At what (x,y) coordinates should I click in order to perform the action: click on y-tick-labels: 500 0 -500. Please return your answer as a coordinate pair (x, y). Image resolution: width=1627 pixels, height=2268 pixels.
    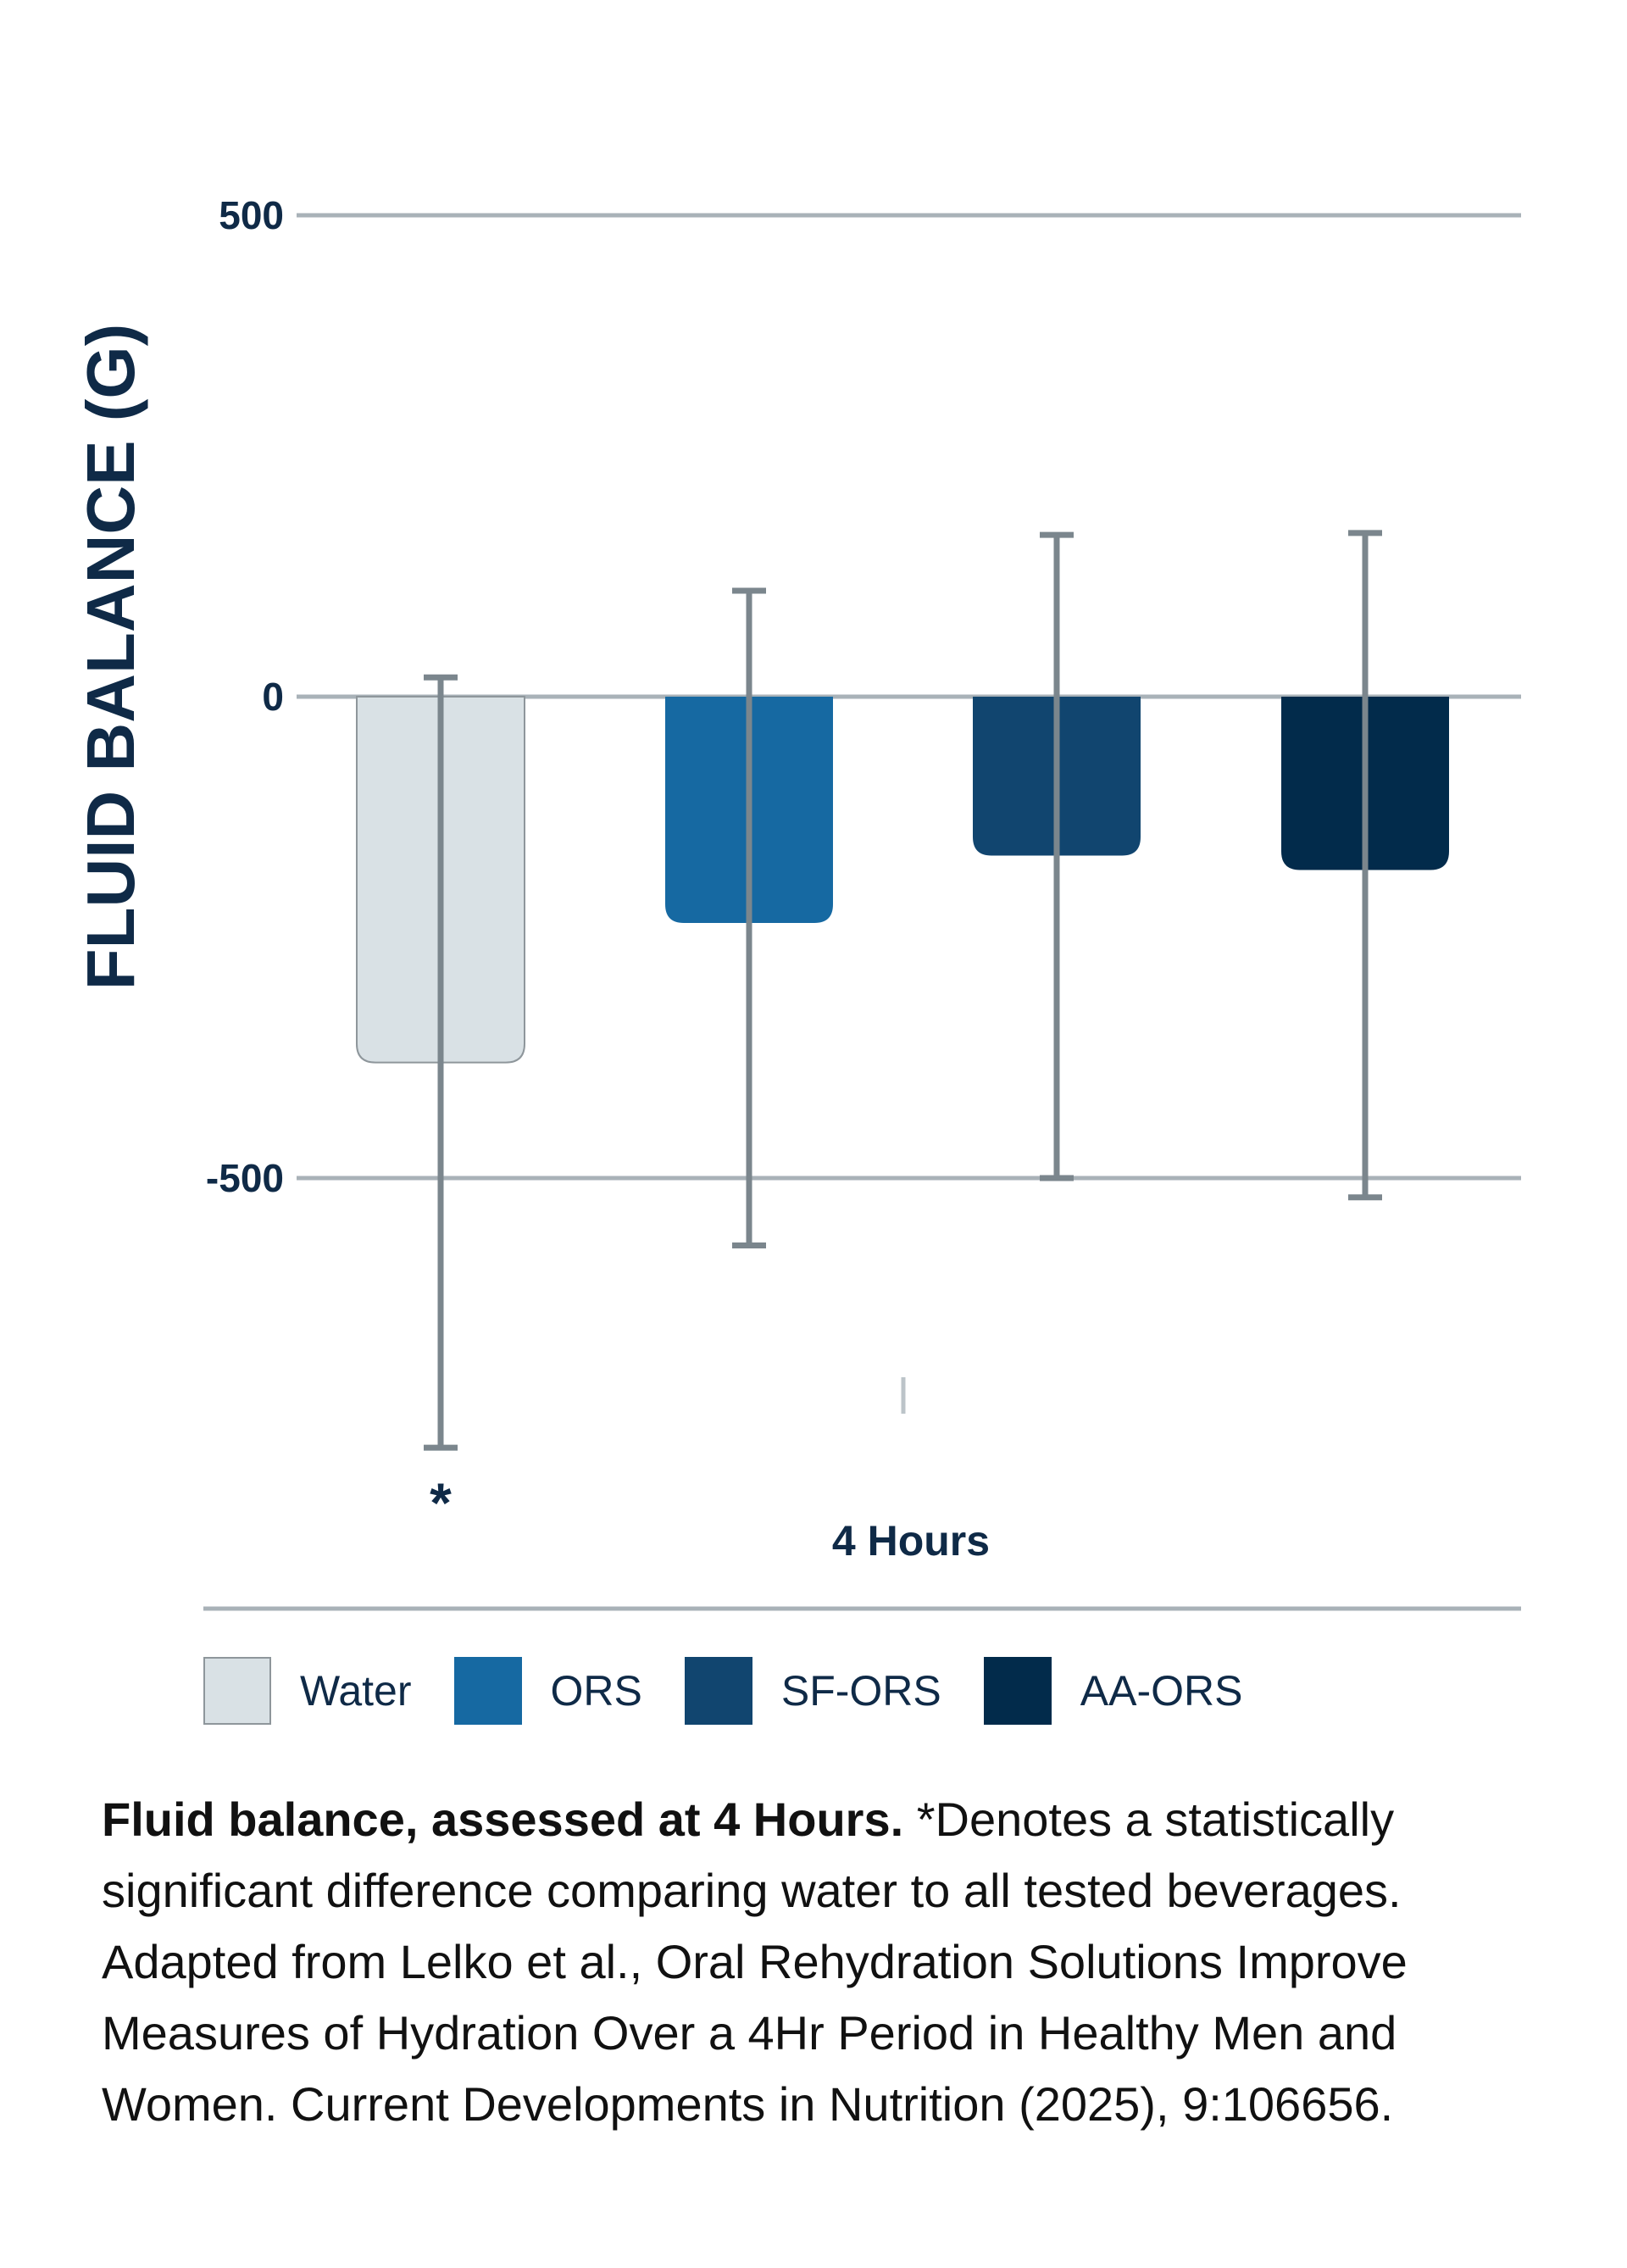
    Looking at the image, I should click on (245, 697).